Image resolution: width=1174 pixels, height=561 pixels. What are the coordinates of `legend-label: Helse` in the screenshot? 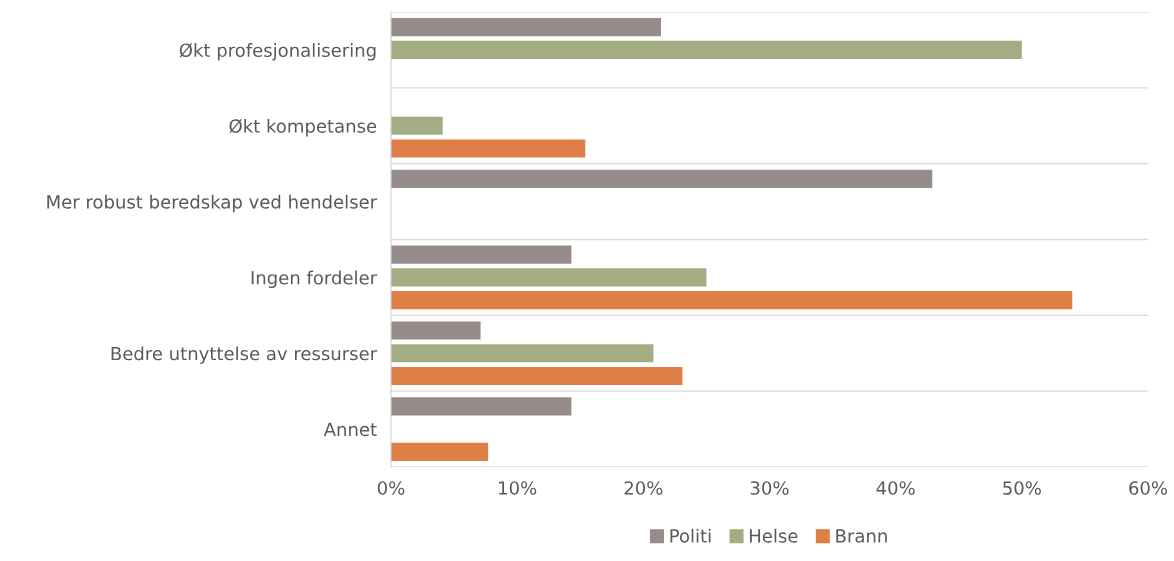 It's located at (774, 535).